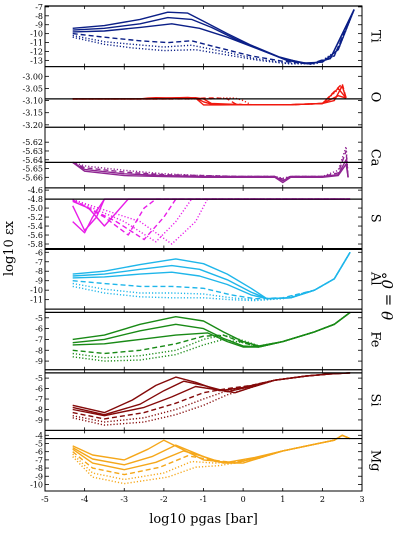  Describe the element at coordinates (39, 271) in the screenshot. I see `y-tick-label-al-2: -8` at that location.